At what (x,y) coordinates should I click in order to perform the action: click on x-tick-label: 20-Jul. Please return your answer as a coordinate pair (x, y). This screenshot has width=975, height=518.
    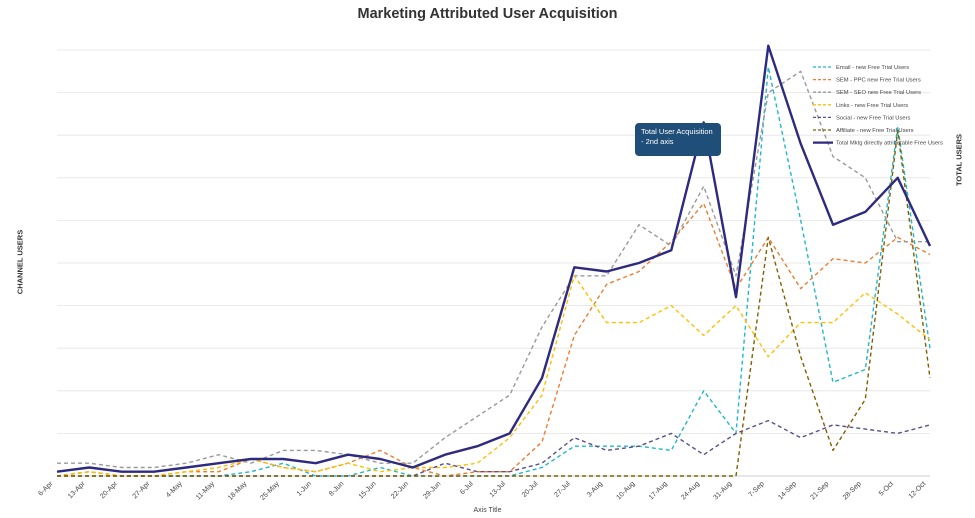
    Looking at the image, I should click on (530, 489).